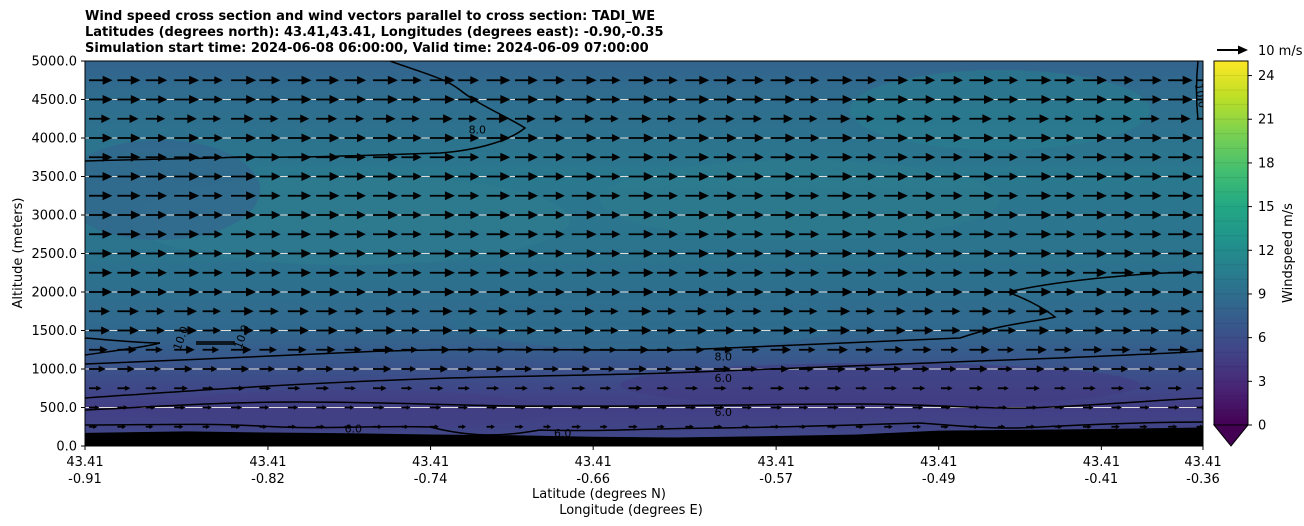 The width and height of the screenshot is (1304, 526). Describe the element at coordinates (939, 479) in the screenshot. I see `x-tick-lon-label: -0.49` at that location.